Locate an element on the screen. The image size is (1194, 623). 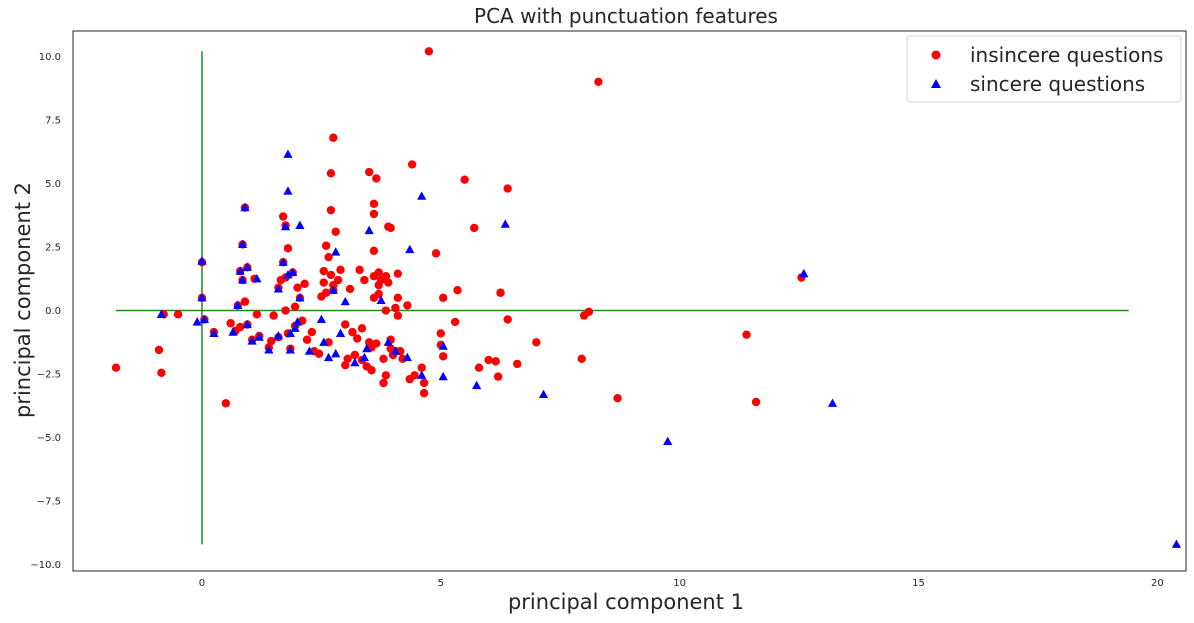
y-tick-label: 2.5 is located at coordinates (53, 248).